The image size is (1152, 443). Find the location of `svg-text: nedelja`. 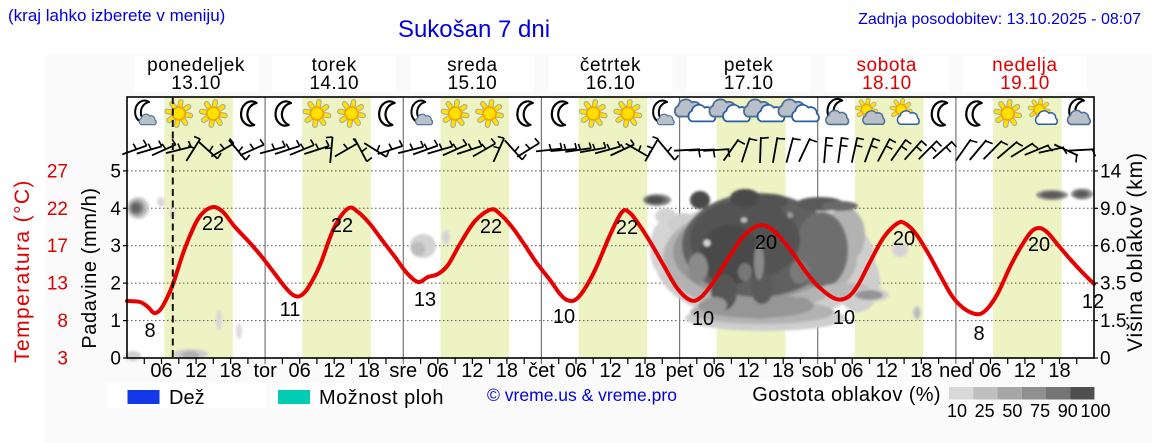

svg-text: nedelja is located at coordinates (1024, 65).